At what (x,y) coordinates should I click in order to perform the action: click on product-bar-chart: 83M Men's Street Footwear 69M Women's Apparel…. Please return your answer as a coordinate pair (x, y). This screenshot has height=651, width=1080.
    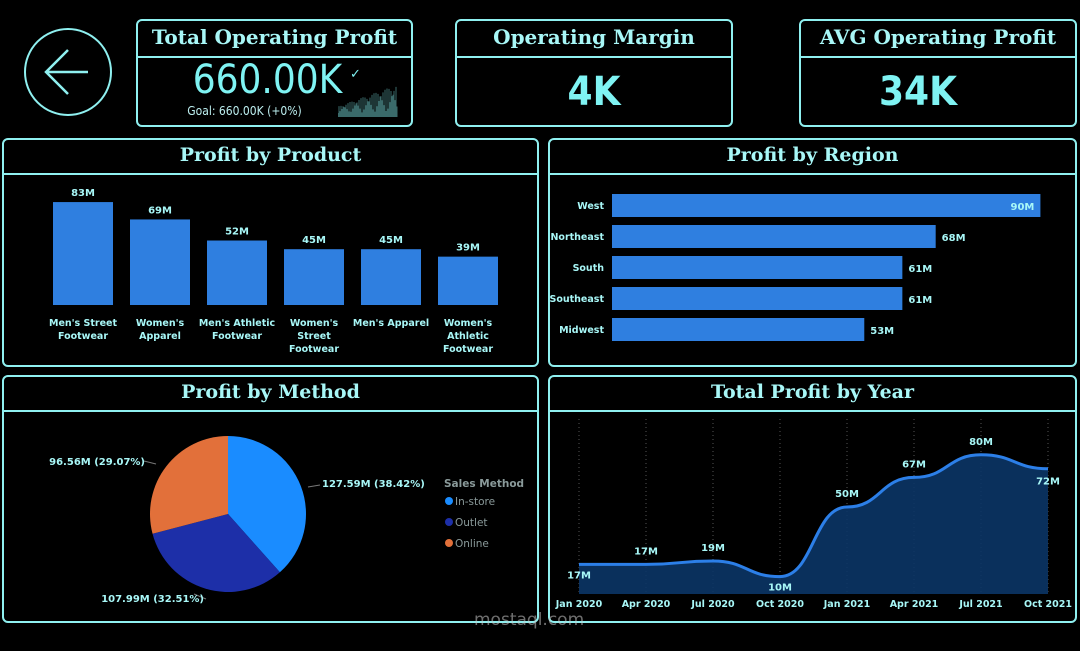
    Looking at the image, I should click on (273, 271).